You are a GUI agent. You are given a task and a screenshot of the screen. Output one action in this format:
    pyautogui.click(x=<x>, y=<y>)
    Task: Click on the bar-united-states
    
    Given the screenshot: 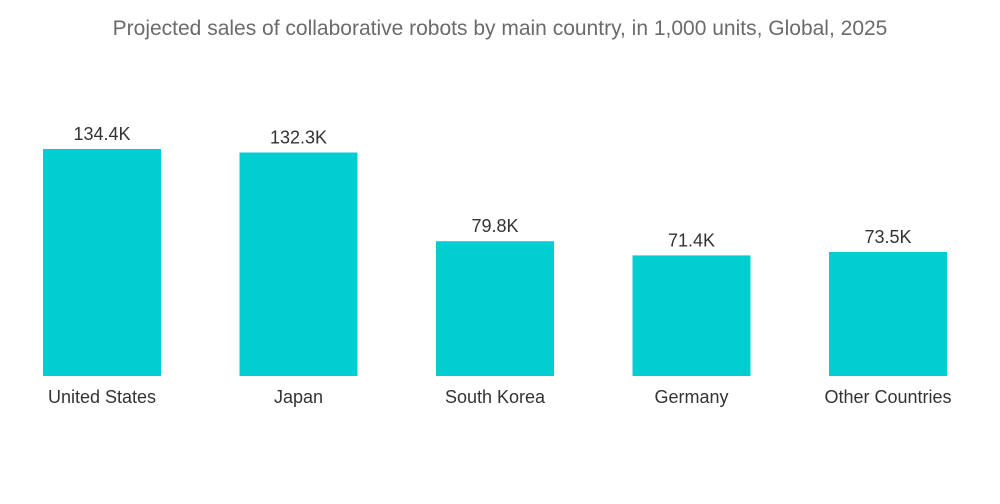 What is the action you would take?
    pyautogui.click(x=102, y=262)
    